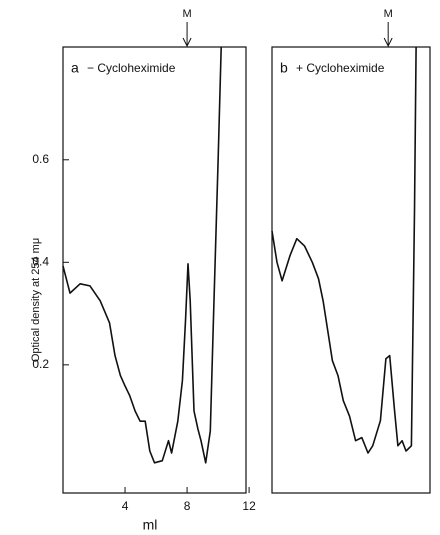  Describe the element at coordinates (125, 506) in the screenshot. I see `x-tick-label: 4` at that location.